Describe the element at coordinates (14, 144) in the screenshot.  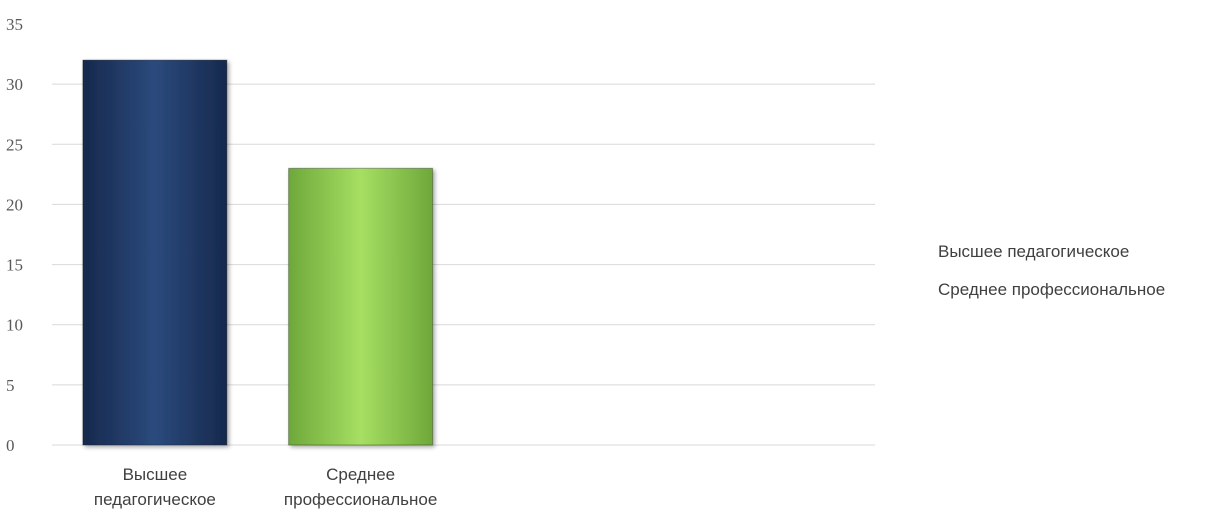
I see `y-tick-label-25: 25` at that location.